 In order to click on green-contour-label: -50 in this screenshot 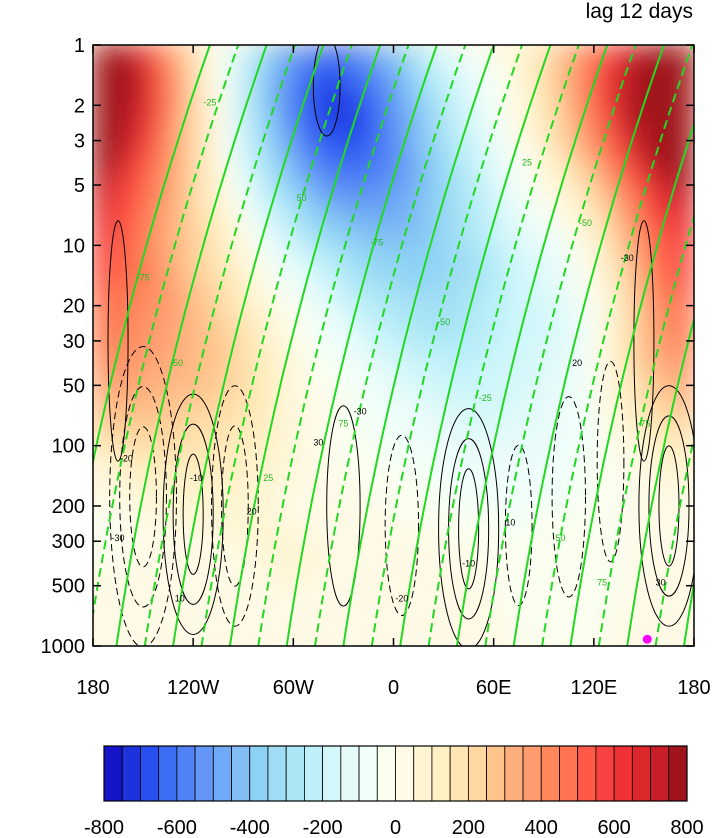, I will do `click(585, 223)`.